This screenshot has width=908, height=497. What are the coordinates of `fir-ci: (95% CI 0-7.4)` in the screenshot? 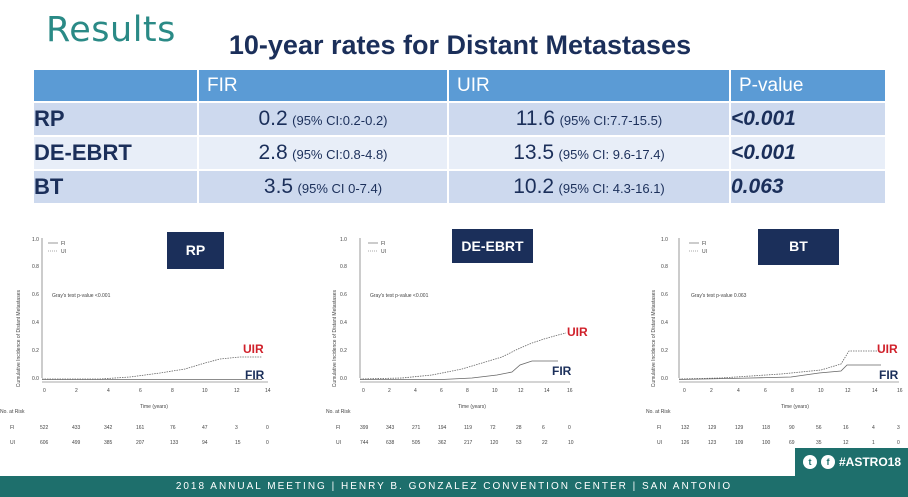 It's located at (340, 188).